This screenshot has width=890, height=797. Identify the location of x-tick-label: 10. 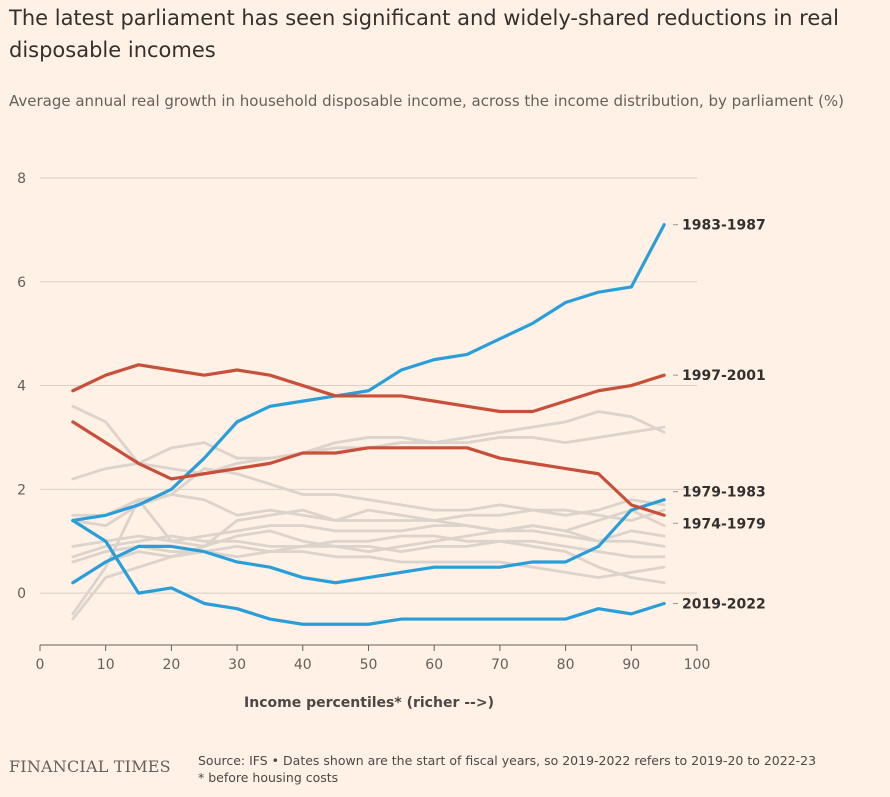
(106, 665).